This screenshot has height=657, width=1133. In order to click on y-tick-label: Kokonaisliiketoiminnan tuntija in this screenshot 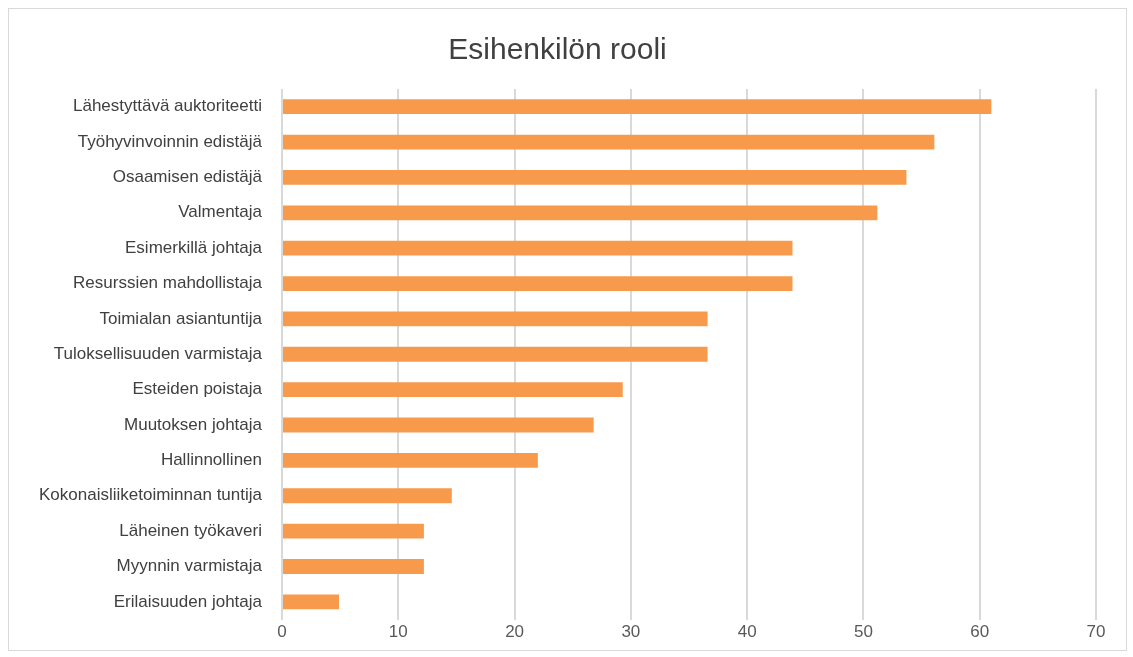, I will do `click(150, 495)`.